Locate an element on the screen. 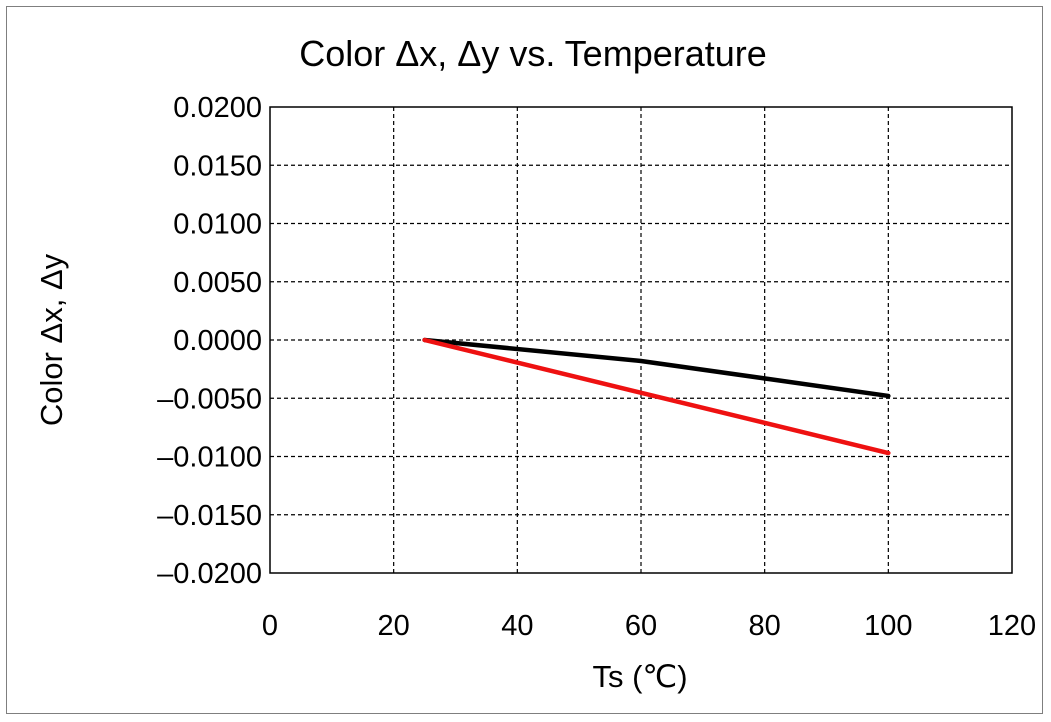 Image resolution: width=1051 pixels, height=722 pixels. y-axis-label: Color Δx, Δy is located at coordinates (51, 339).